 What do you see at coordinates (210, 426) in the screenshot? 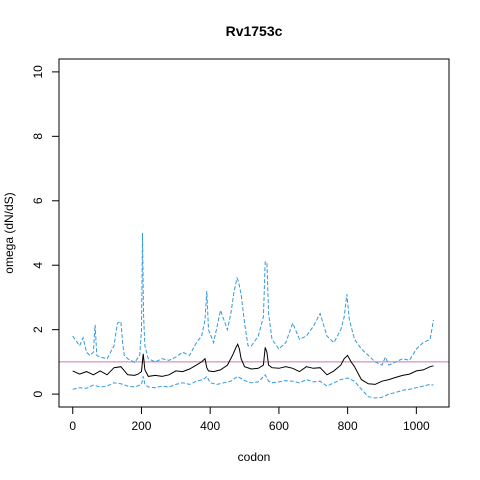
I see `x-tick-label: 400` at bounding box center [210, 426].